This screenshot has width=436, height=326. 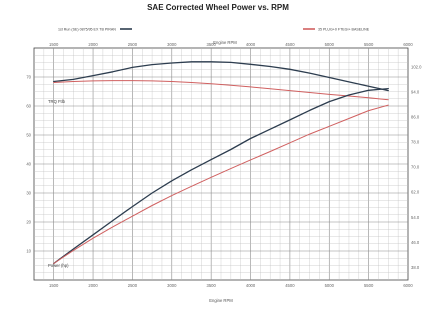 What do you see at coordinates (344, 30) in the screenshot?
I see `legend-label-modified: 35 PLUG+0 FTEGI+ BASELINE` at bounding box center [344, 30].